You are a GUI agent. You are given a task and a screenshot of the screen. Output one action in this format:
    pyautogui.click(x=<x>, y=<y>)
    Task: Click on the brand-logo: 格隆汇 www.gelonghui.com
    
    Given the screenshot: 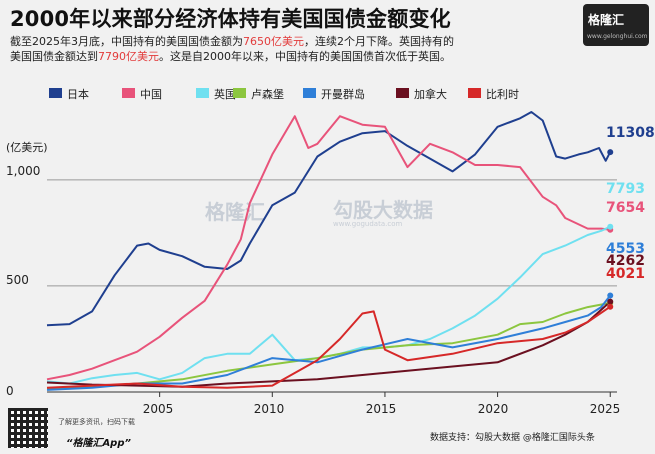 What is the action you would take?
    pyautogui.click(x=616, y=25)
    